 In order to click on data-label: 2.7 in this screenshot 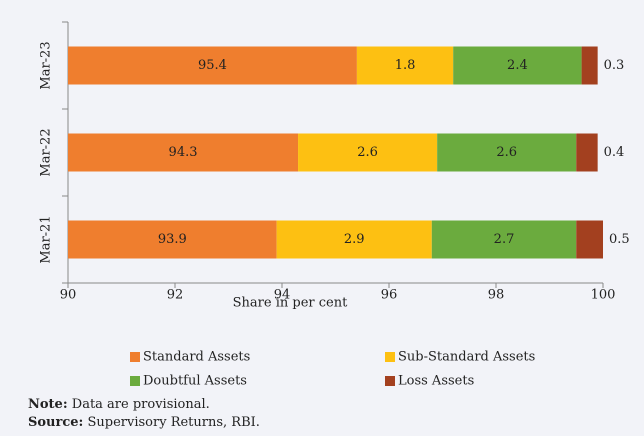, I will do `click(504, 239)`.